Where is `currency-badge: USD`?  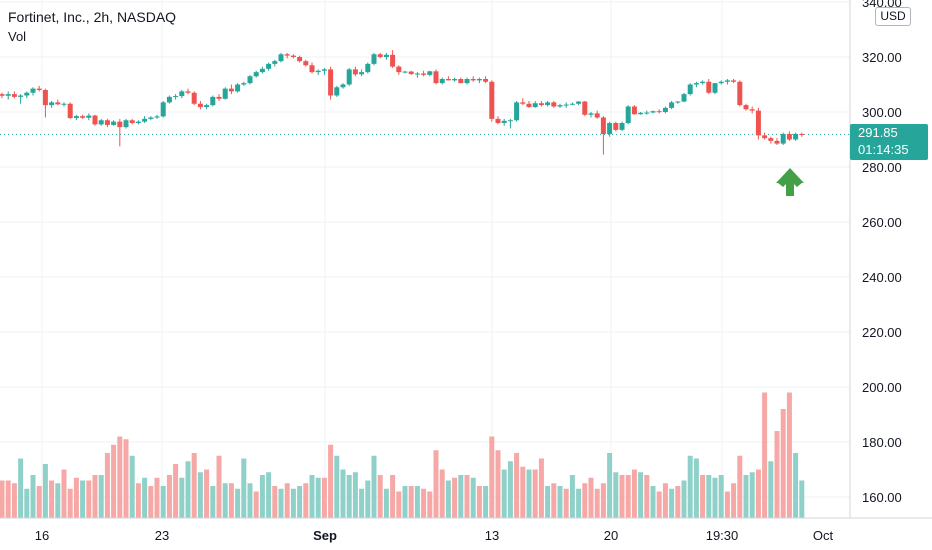 currency-badge: USD is located at coordinates (893, 16).